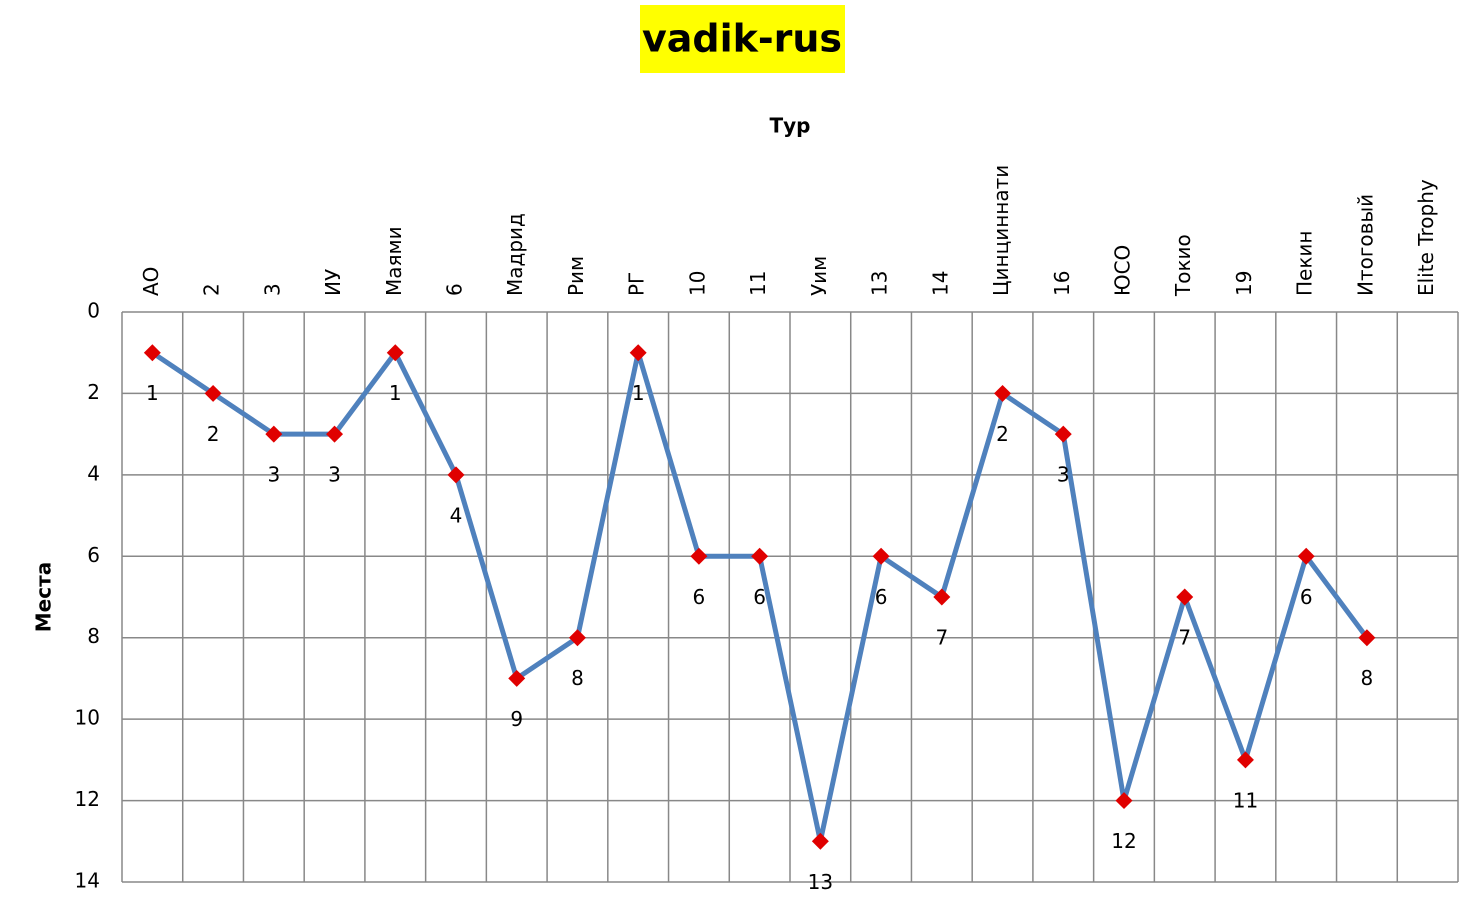 Image resolution: width=1460 pixels, height=916 pixels. Describe the element at coordinates (1365, 245) in the screenshot. I see `x-tick-label: Итоговый` at that location.